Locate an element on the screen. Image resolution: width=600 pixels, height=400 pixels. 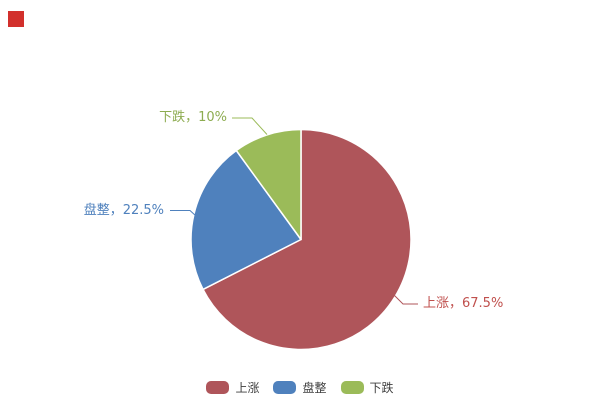
legend-label-rise: 上涨 is located at coordinates (247, 388).